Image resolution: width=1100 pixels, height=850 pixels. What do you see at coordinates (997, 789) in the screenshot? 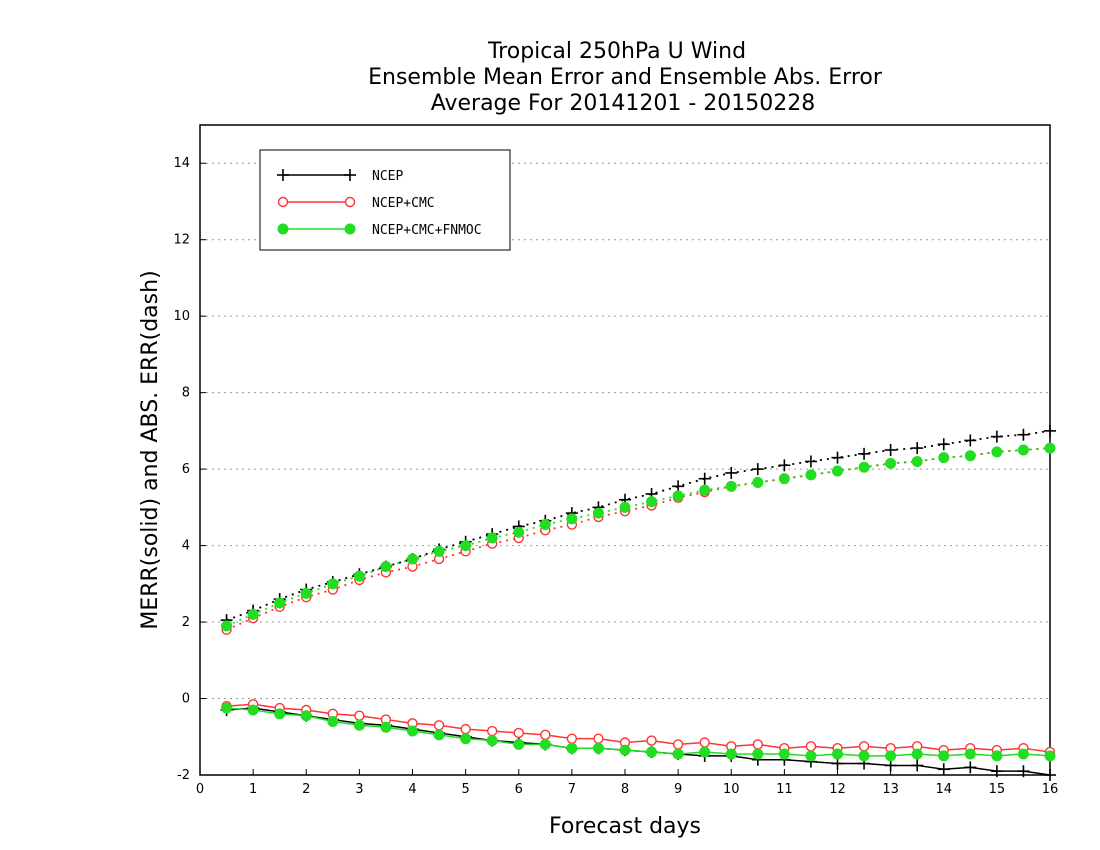
I see `x-tick-label: 15` at bounding box center [997, 789].